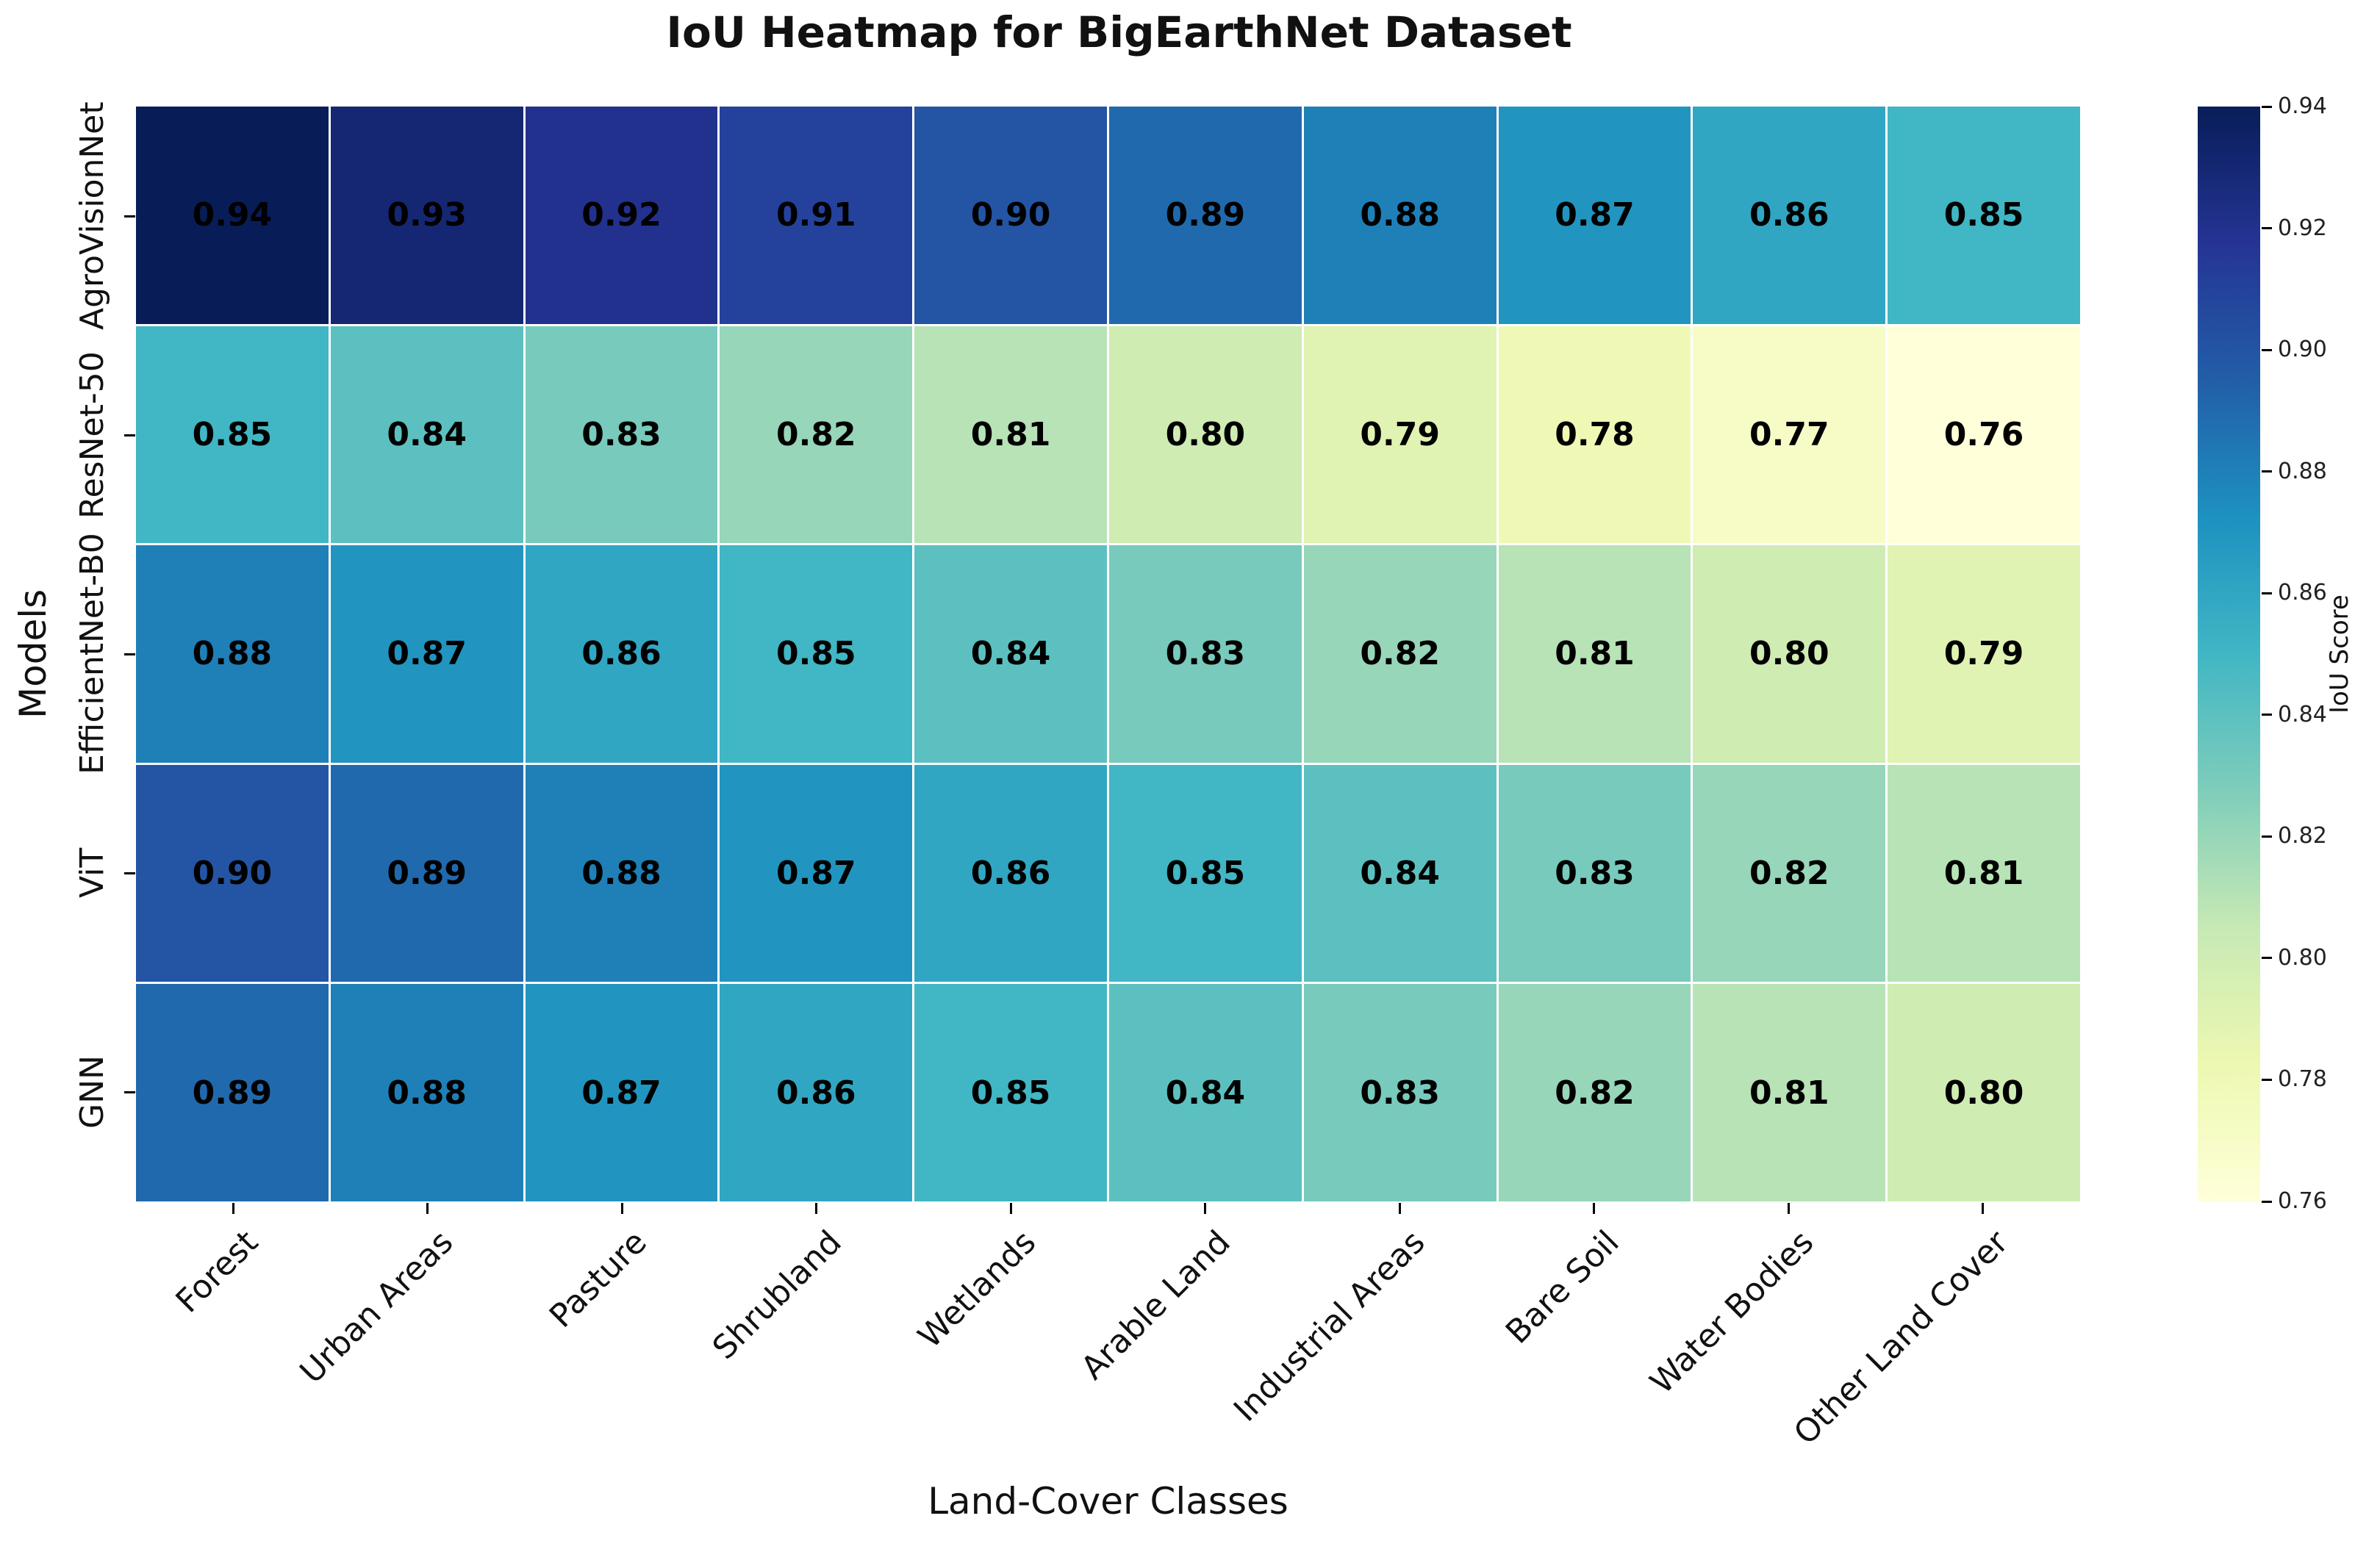 The width and height of the screenshot is (2380, 1549). I want to click on x-tick-label: Forest, so click(217, 1271).